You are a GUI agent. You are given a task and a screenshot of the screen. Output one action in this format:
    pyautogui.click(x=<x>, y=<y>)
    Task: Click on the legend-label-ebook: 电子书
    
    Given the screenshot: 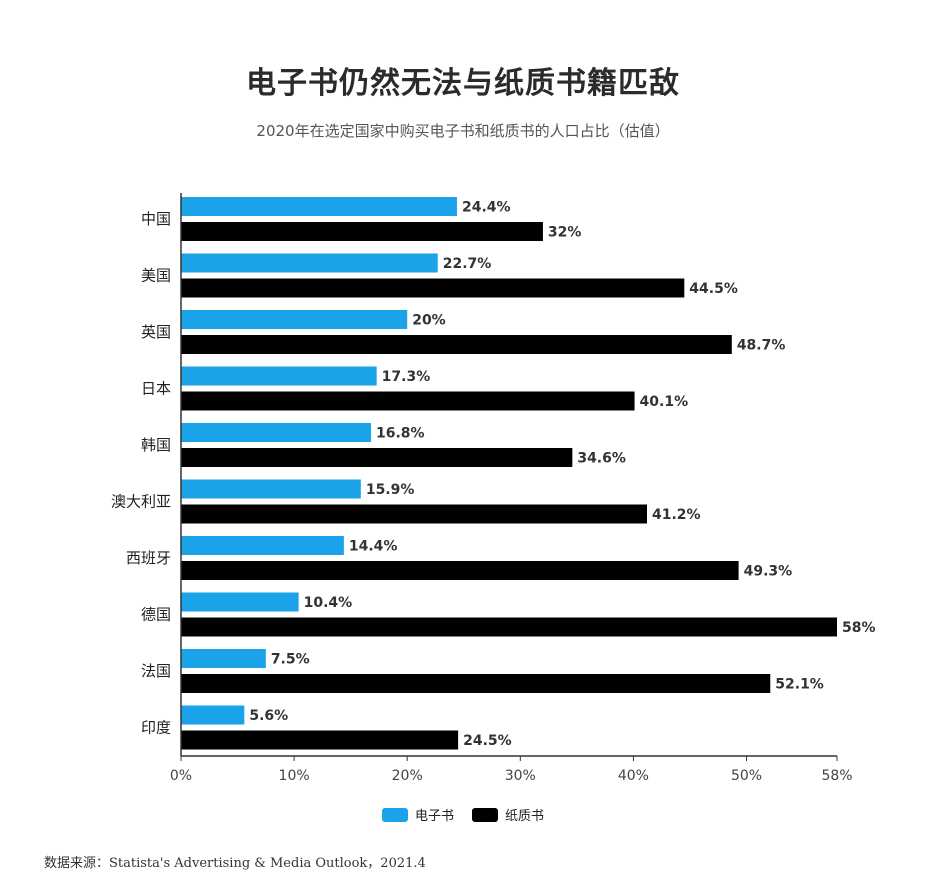 What is the action you would take?
    pyautogui.click(x=434, y=816)
    